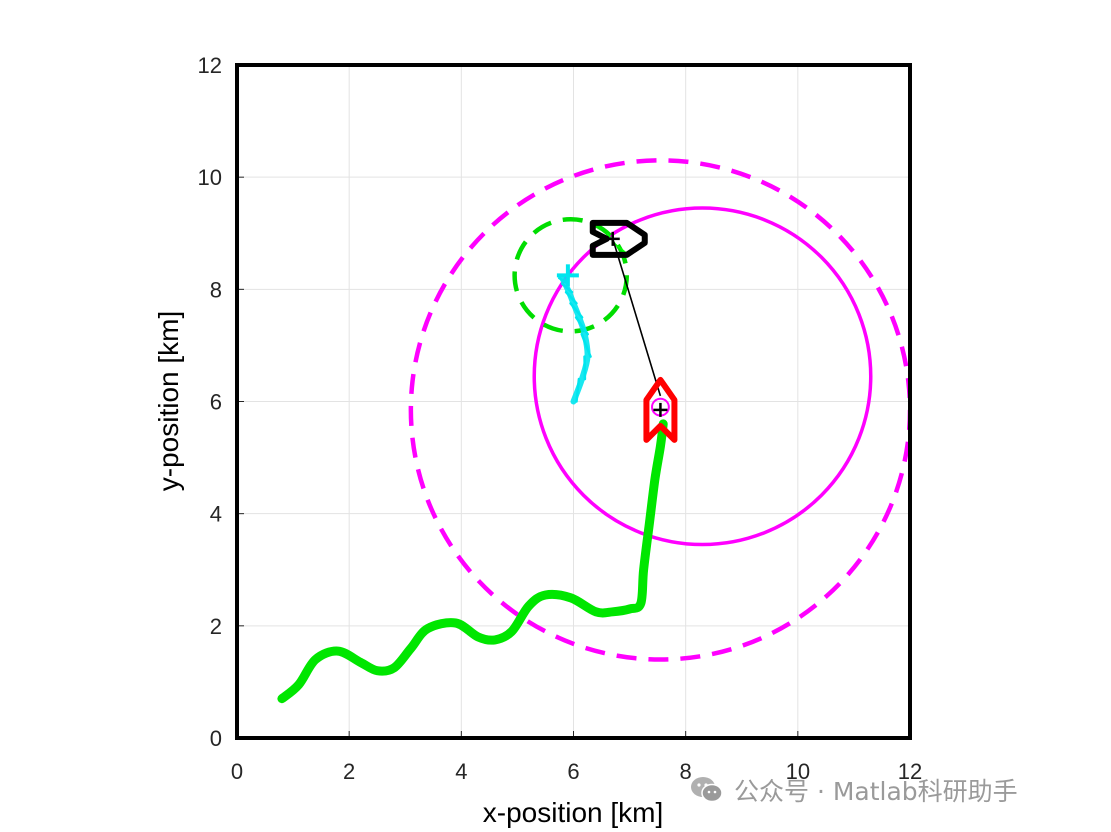 This screenshot has height=832, width=1111. I want to click on x-tick-label: 0, so click(237, 771).